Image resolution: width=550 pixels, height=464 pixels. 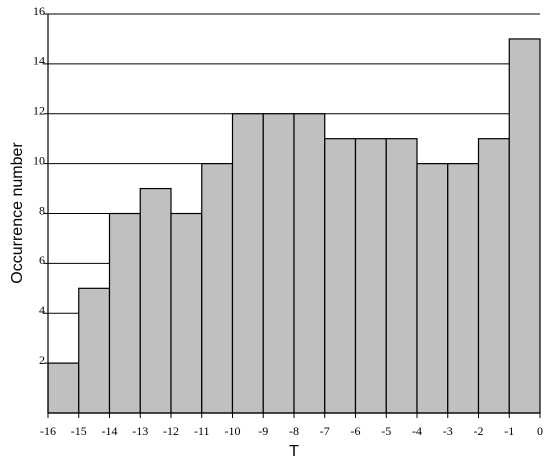 What do you see at coordinates (263, 431) in the screenshot?
I see `x-tick-label: -9` at bounding box center [263, 431].